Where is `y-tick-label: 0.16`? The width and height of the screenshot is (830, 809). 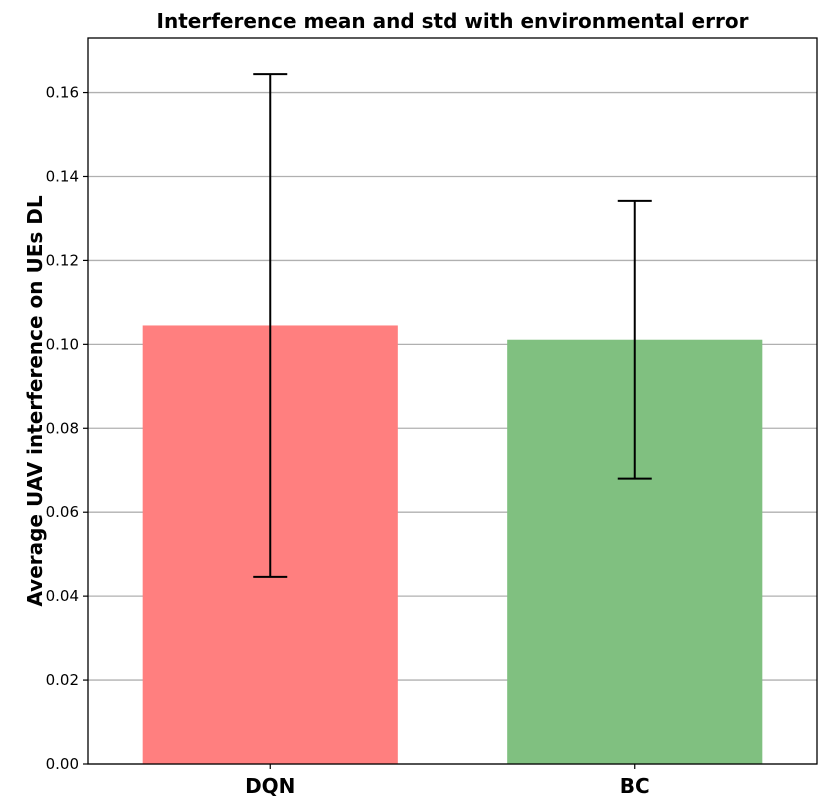 y-tick-label: 0.16 is located at coordinates (62, 93).